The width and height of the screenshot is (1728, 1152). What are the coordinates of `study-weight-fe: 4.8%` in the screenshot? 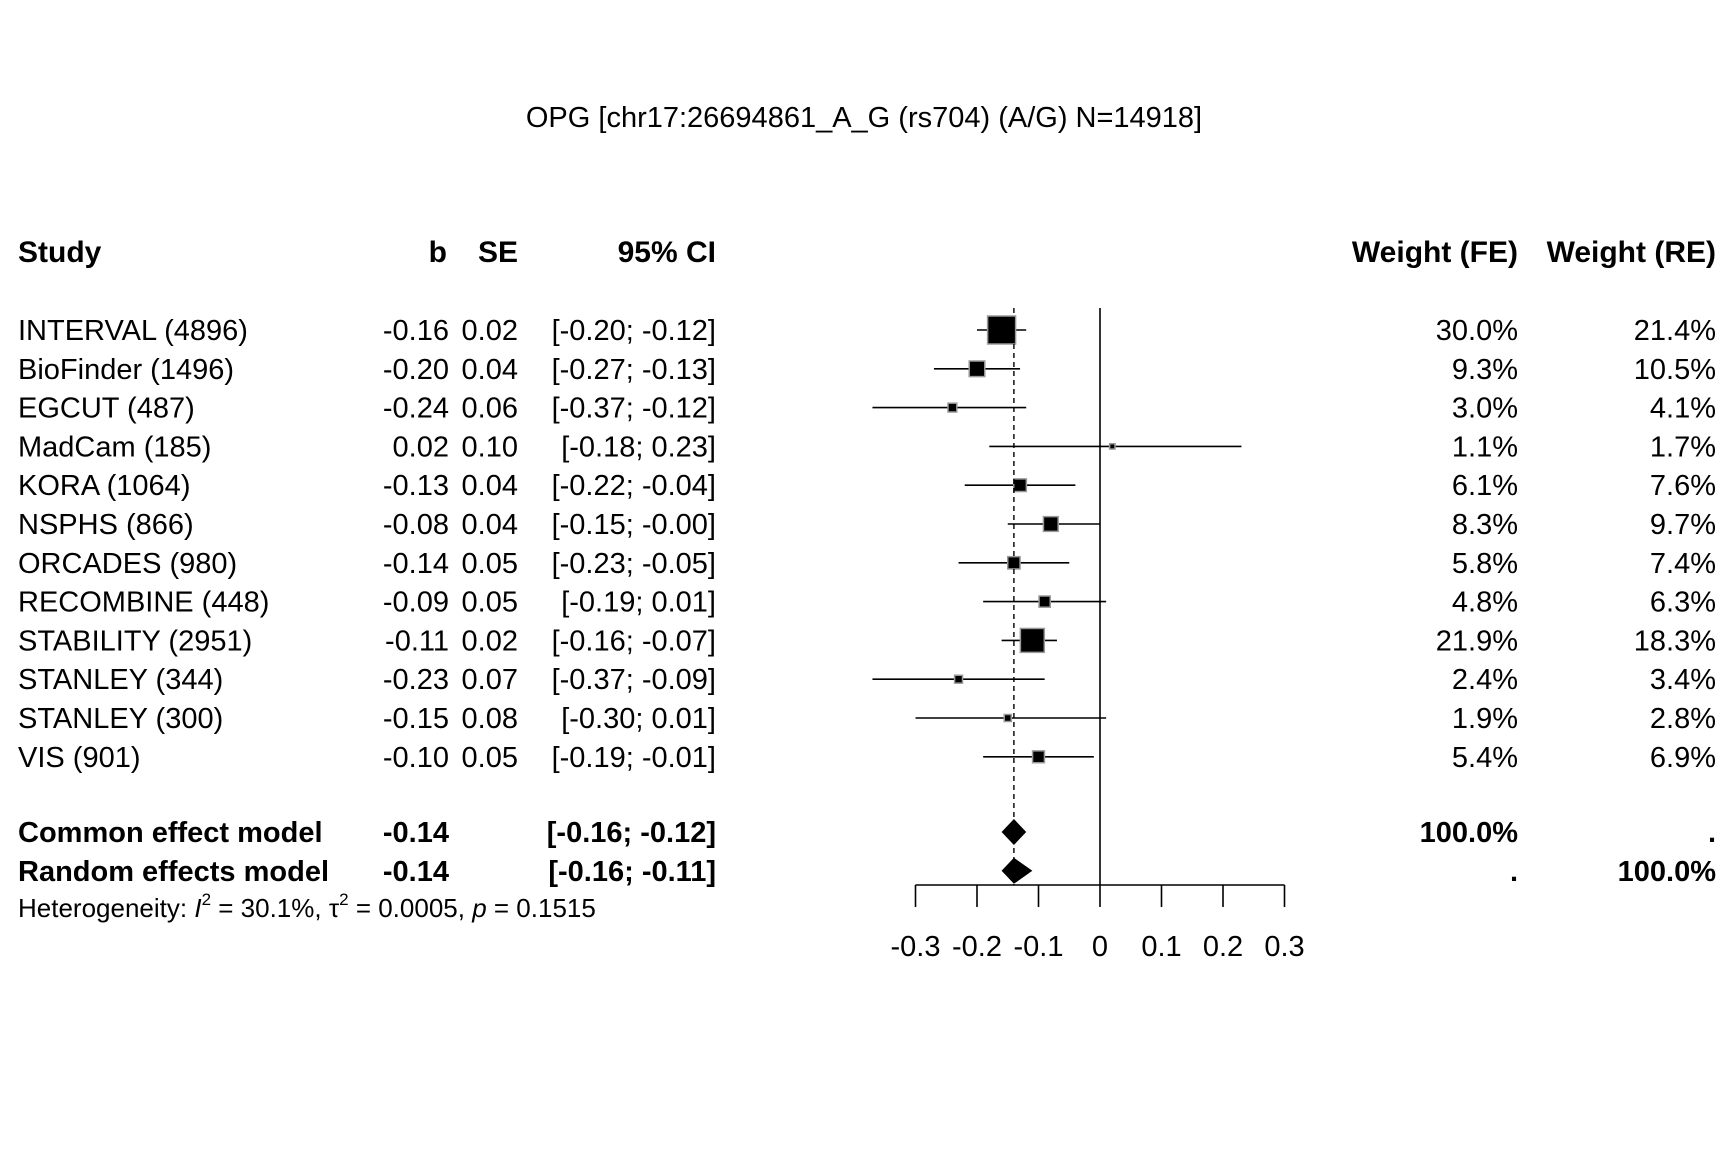 It's located at (1485, 603).